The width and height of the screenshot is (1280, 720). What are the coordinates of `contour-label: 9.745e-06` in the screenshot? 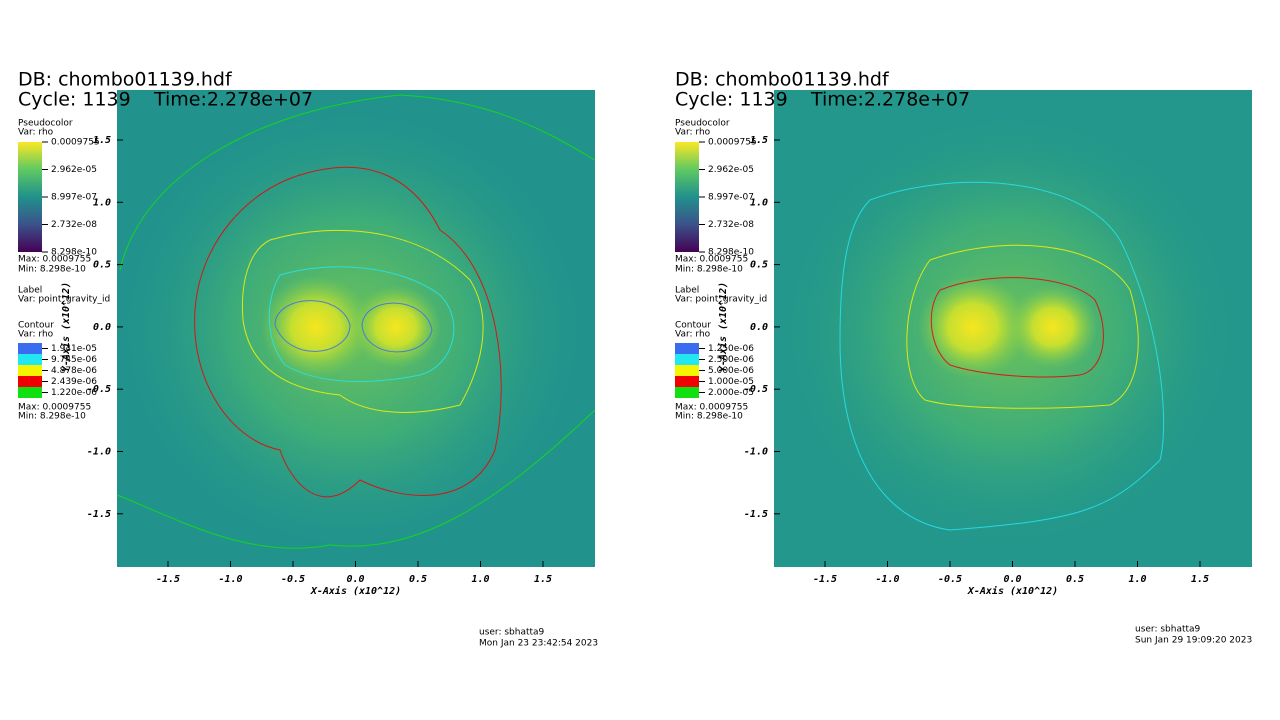 It's located at (74, 360).